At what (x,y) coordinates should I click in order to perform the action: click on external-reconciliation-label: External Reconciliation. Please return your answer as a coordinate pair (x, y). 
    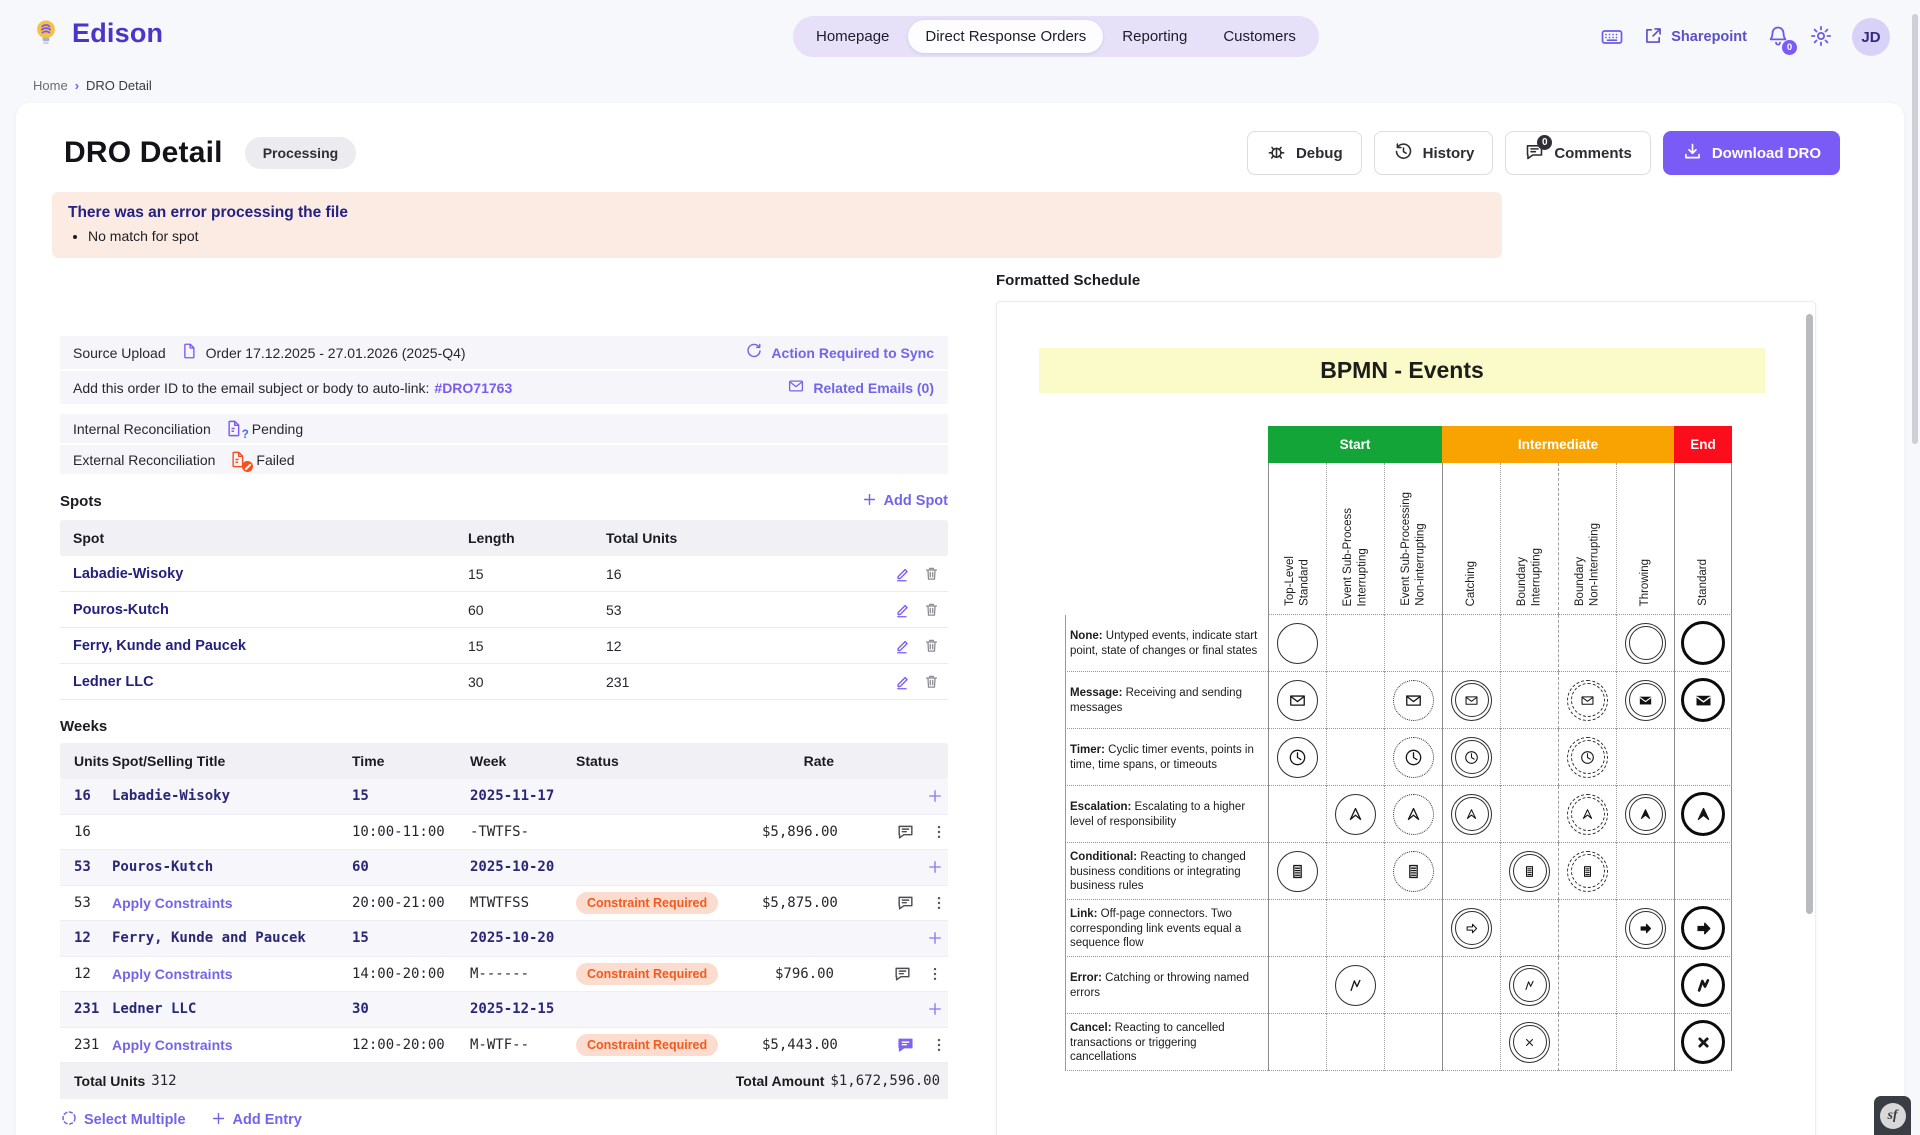
    Looking at the image, I should click on (144, 459).